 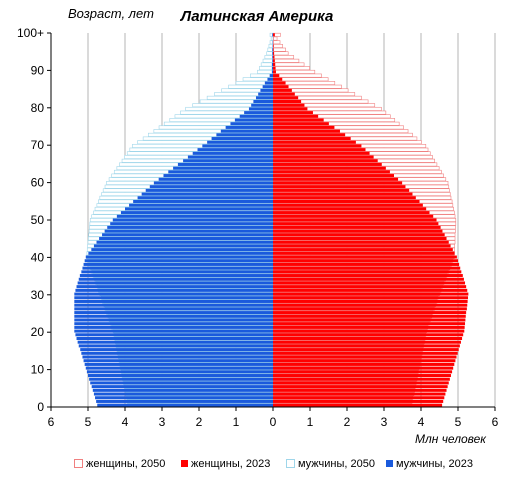 I want to click on legend-label: женщины, 2050, so click(x=126, y=464).